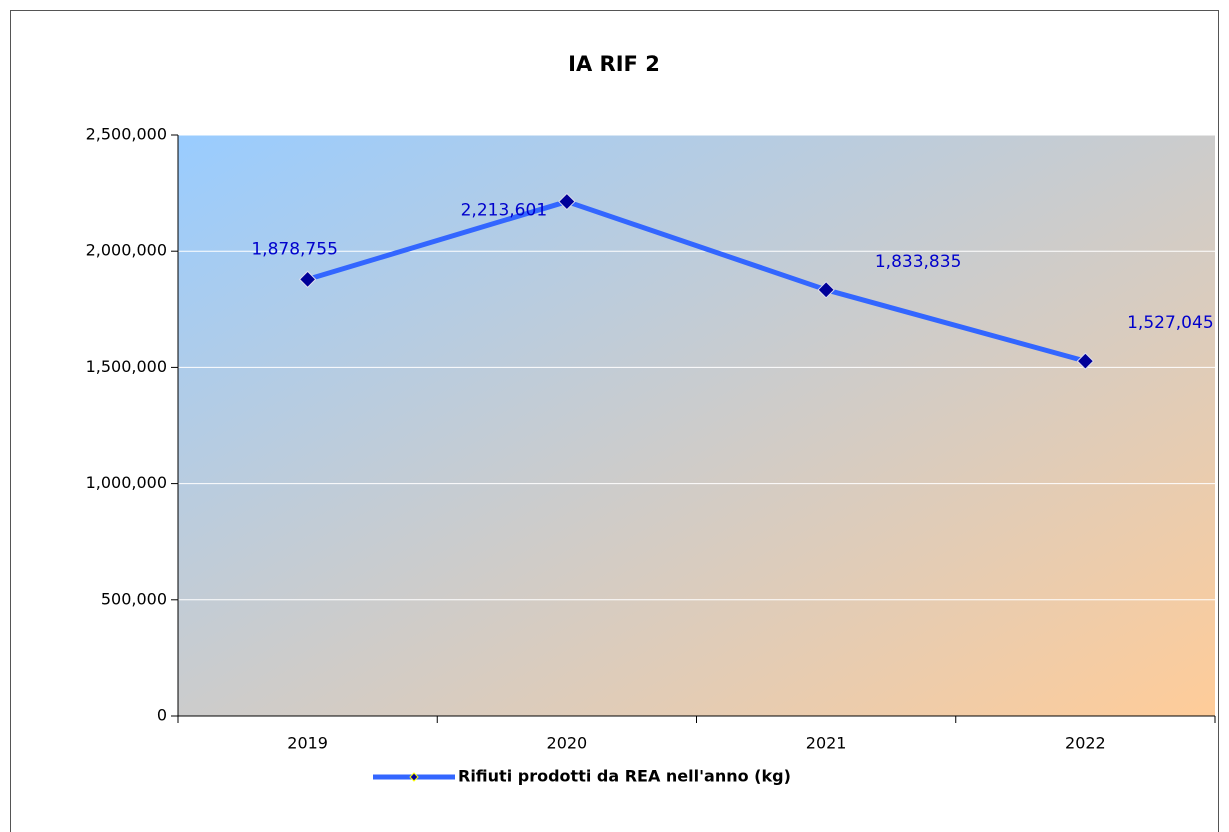 The width and height of the screenshot is (1229, 832). I want to click on chart-title: IA RIF 2, so click(614, 64).